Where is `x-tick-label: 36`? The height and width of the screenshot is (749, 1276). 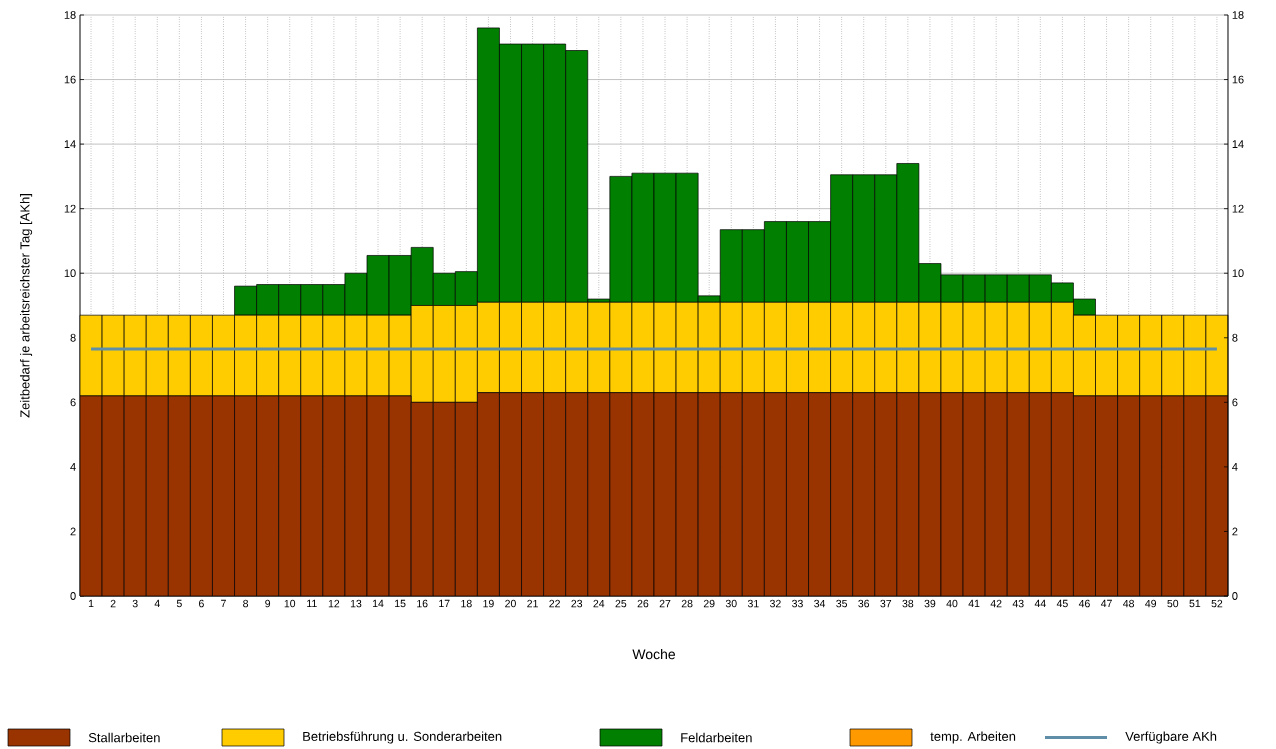 x-tick-label: 36 is located at coordinates (864, 603).